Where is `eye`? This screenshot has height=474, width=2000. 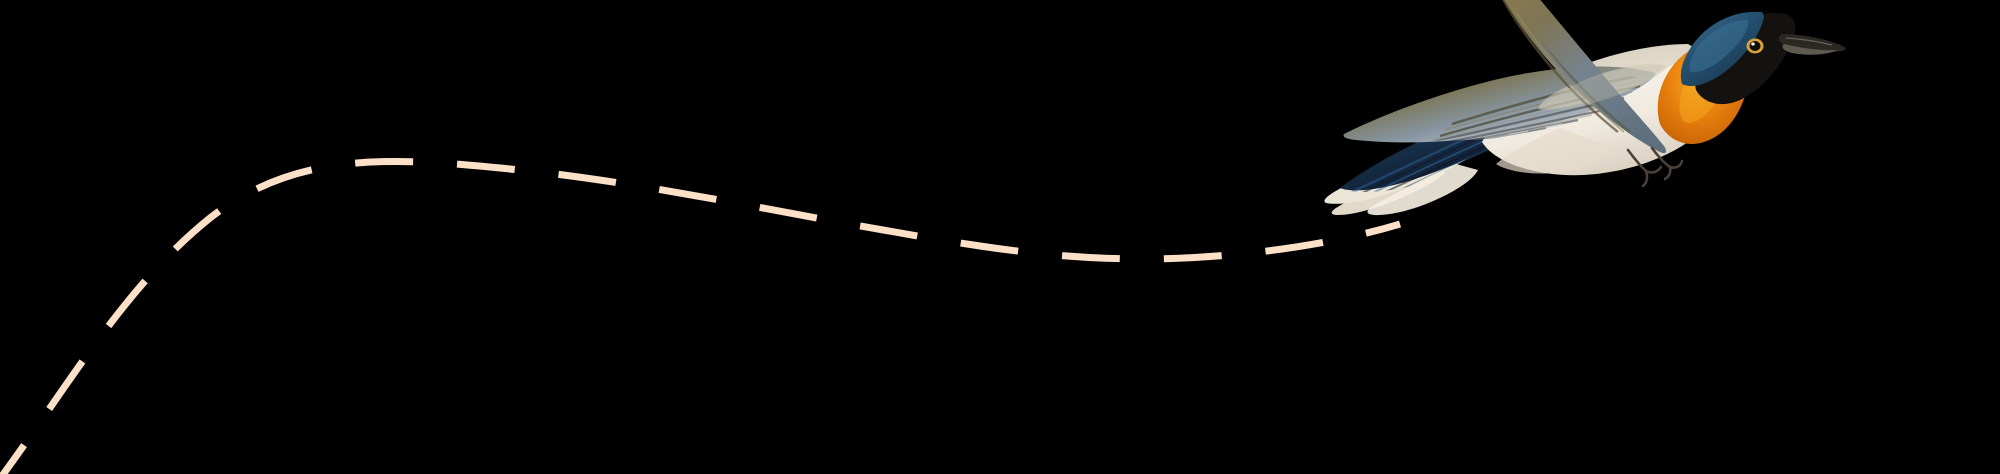 eye is located at coordinates (1755, 46).